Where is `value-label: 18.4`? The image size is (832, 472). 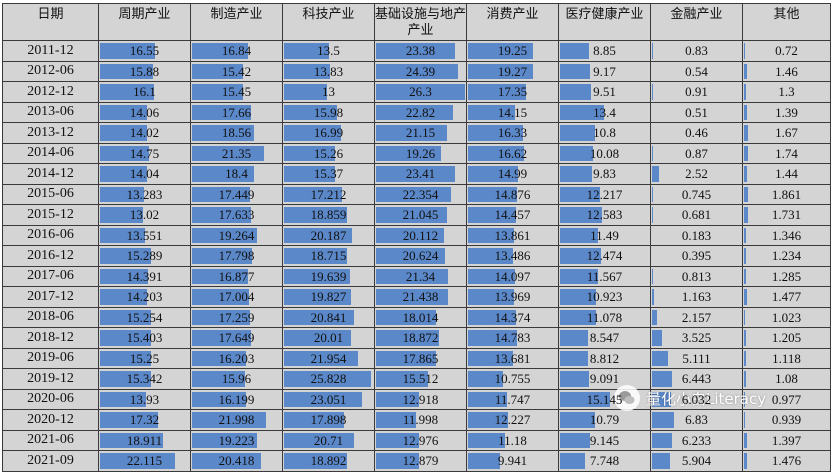 value-label: 18.4 is located at coordinates (236, 173).